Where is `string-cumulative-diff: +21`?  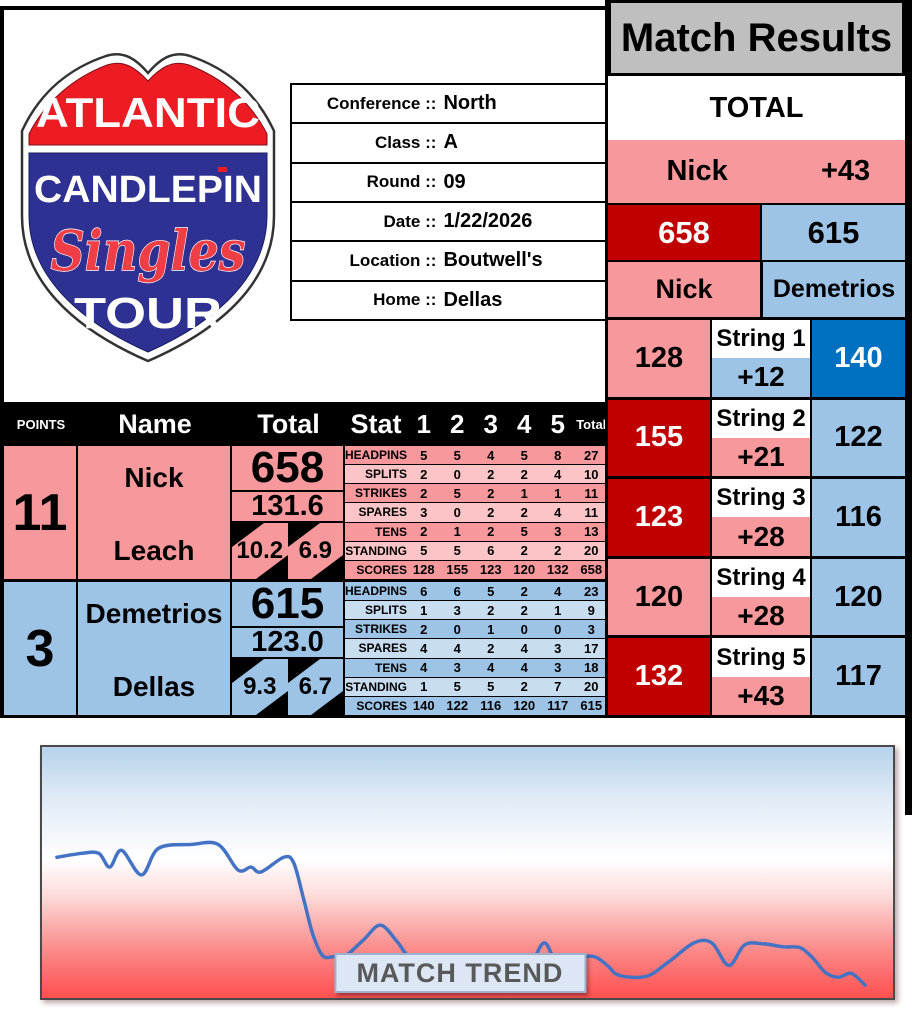 string-cumulative-diff: +21 is located at coordinates (761, 457).